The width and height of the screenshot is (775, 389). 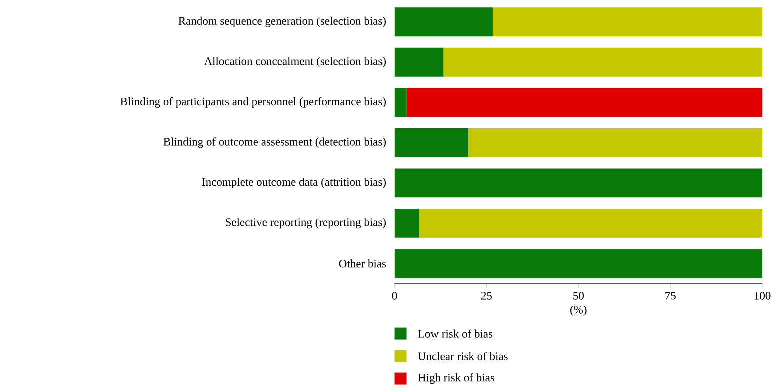 What do you see at coordinates (282, 22) in the screenshot?
I see `y-tick-label: Random sequence generation (selection bias)` at bounding box center [282, 22].